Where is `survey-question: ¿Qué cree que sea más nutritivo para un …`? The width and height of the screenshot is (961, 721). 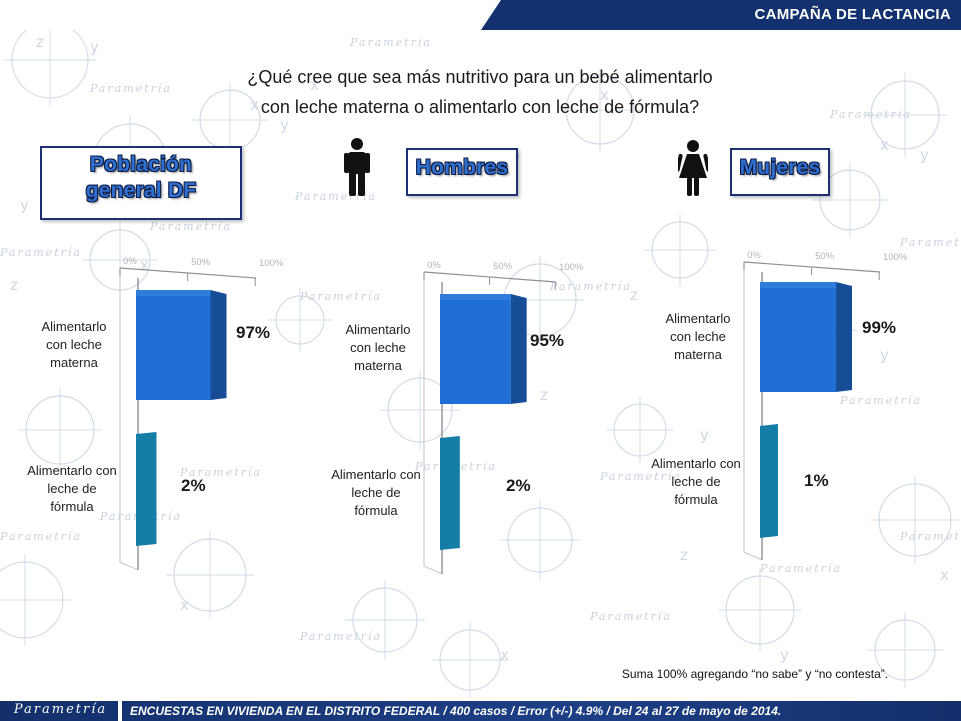 survey-question: ¿Qué cree que sea más nutritivo para un … is located at coordinates (480, 92).